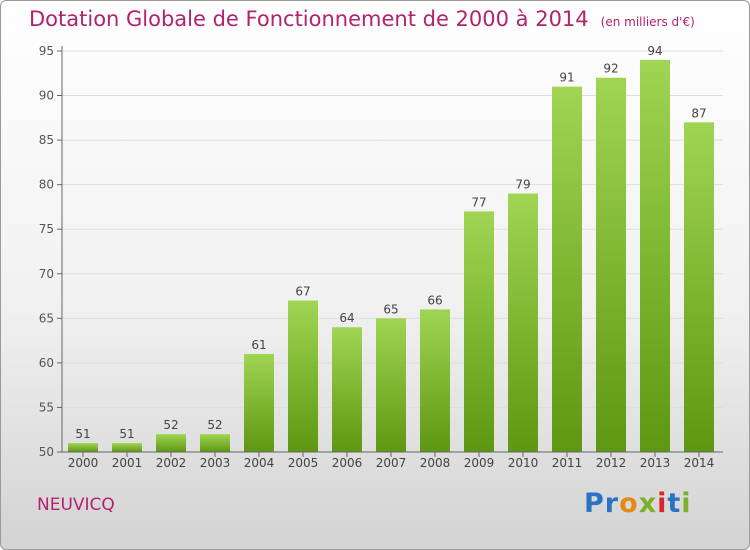 This screenshot has height=550, width=750. Describe the element at coordinates (347, 389) in the screenshot. I see `bar-2006` at that location.